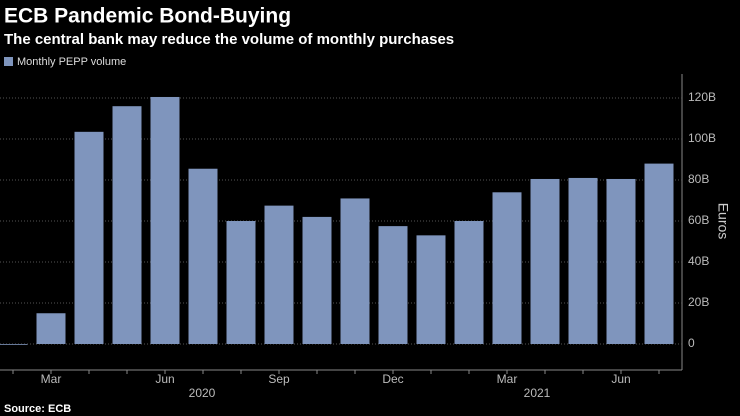 The image size is (740, 416). I want to click on legend-swatch, so click(8, 61).